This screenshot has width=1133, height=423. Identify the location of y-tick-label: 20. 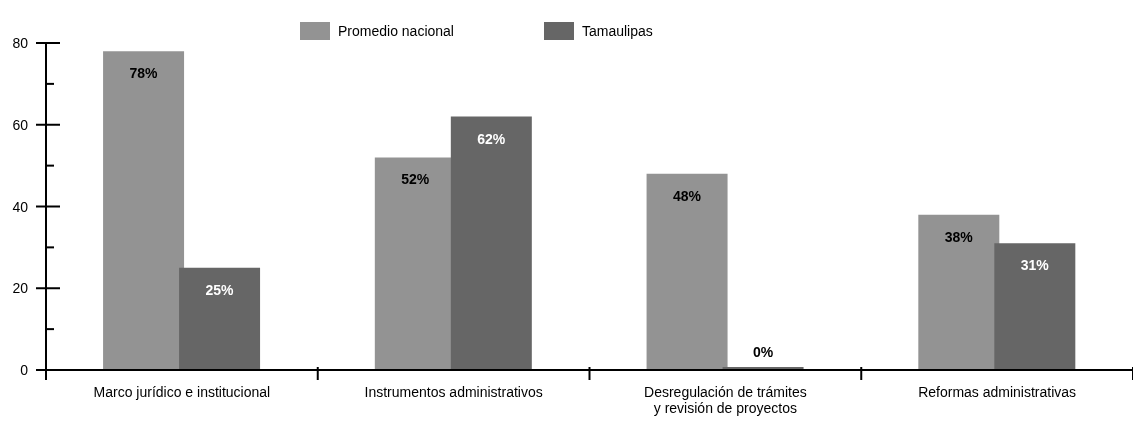
(20, 288).